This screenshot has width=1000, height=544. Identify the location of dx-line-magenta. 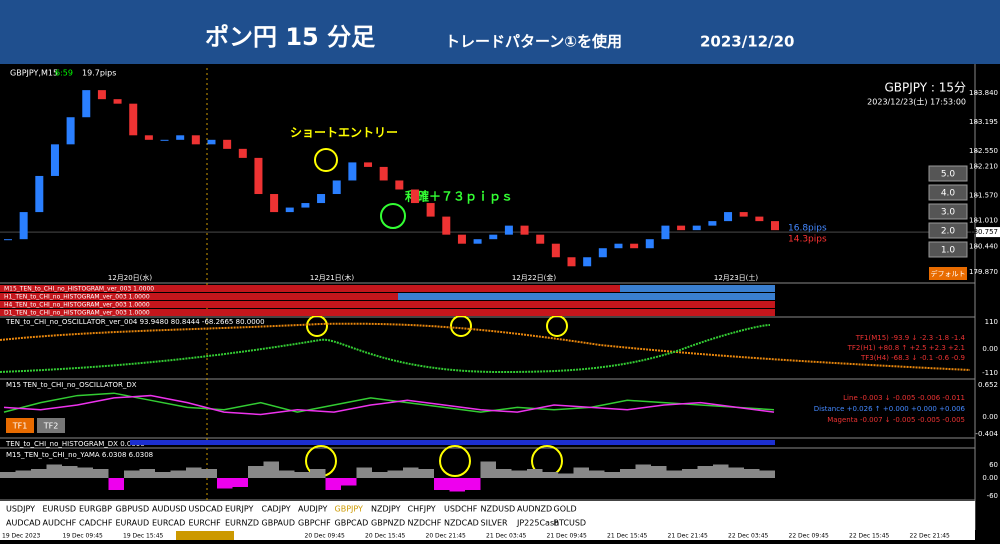
(389, 405).